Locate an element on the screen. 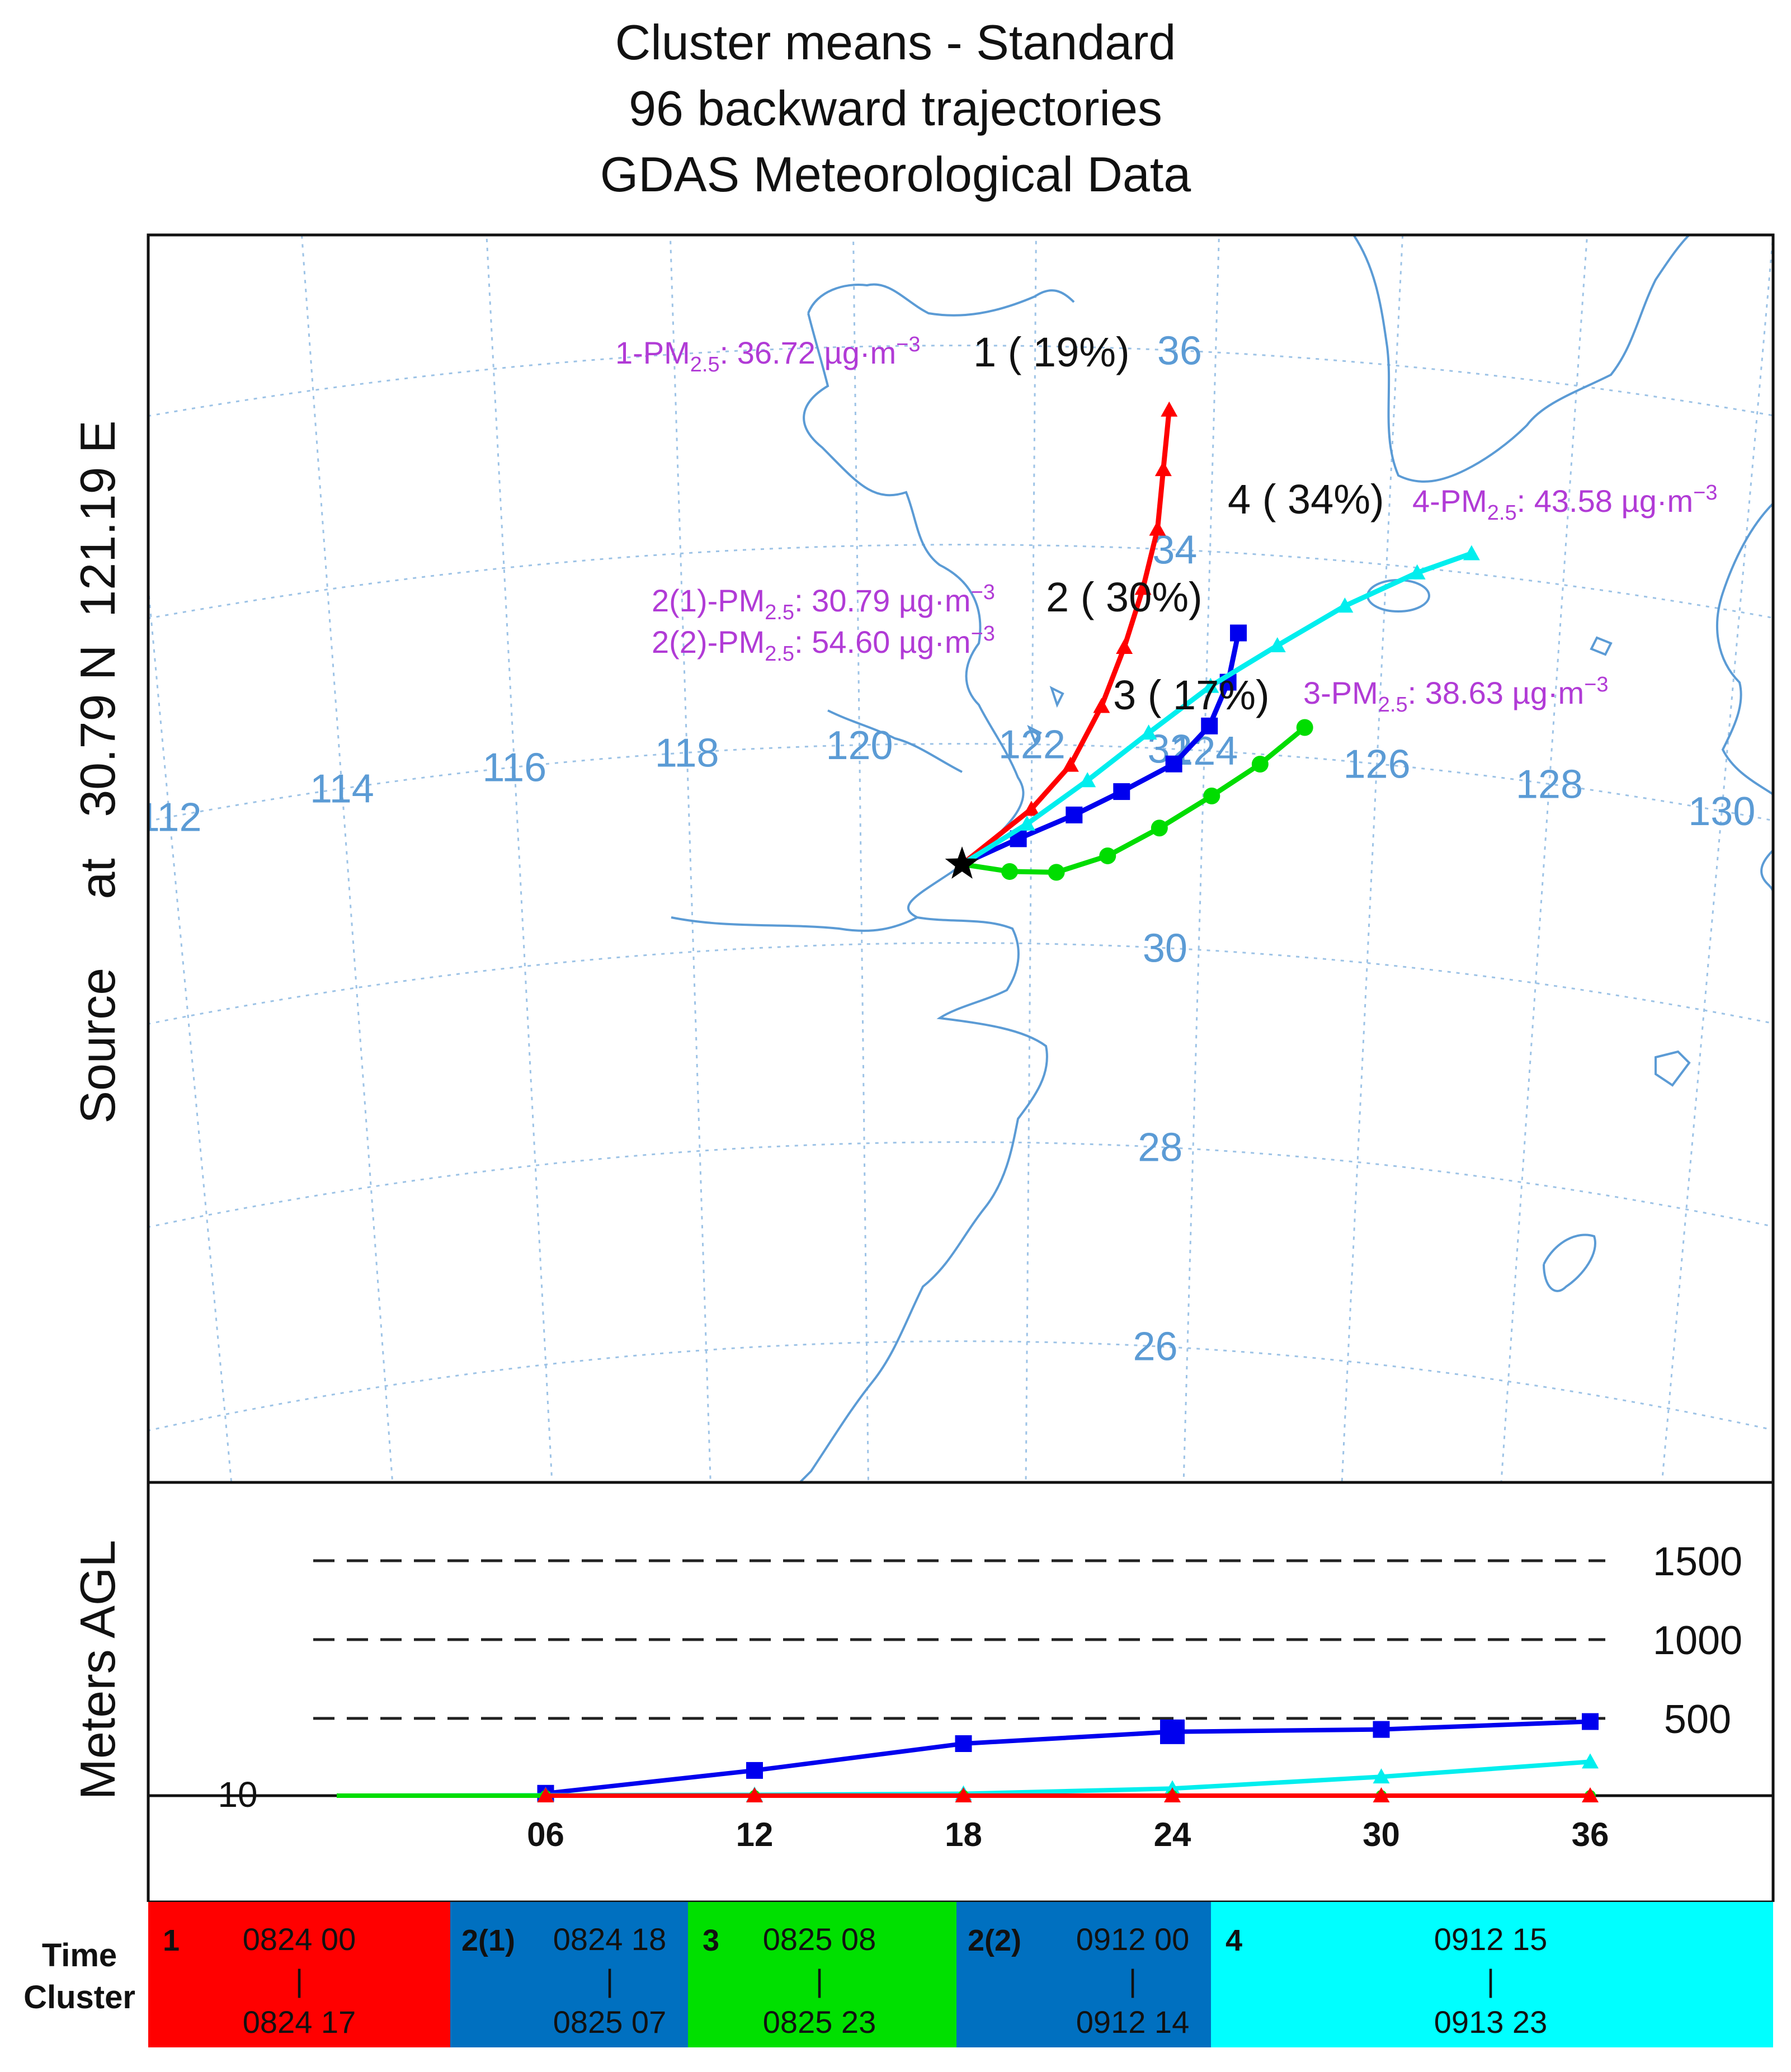  height-ylabel: Meters AGL is located at coordinates (97, 1670).